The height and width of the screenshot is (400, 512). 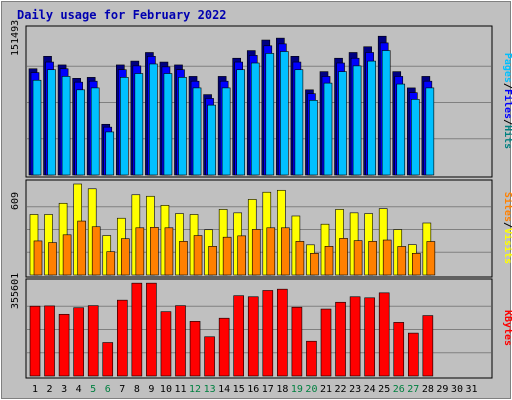 What do you see at coordinates (35, 389) in the screenshot?
I see `x-tick-label-day-1: 1` at bounding box center [35, 389].